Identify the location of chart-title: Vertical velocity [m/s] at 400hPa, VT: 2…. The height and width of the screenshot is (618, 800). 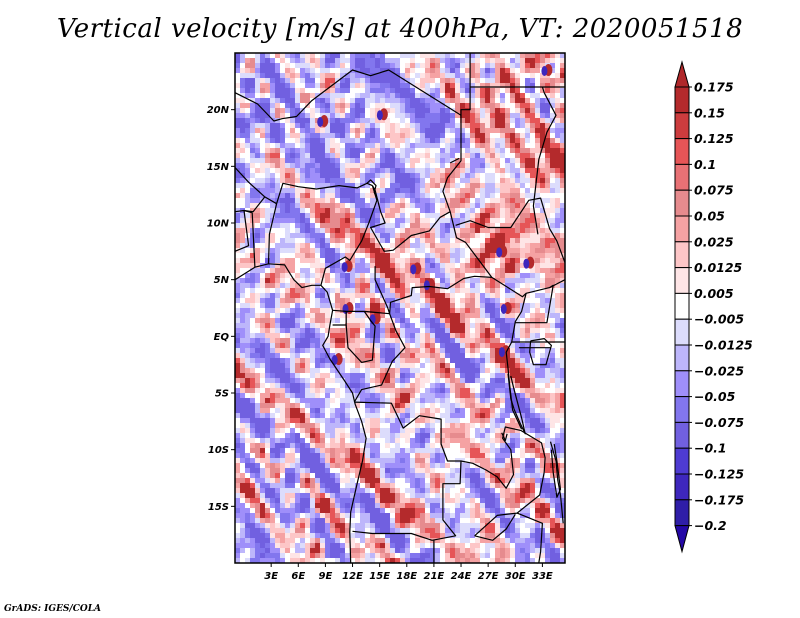
(400, 29).